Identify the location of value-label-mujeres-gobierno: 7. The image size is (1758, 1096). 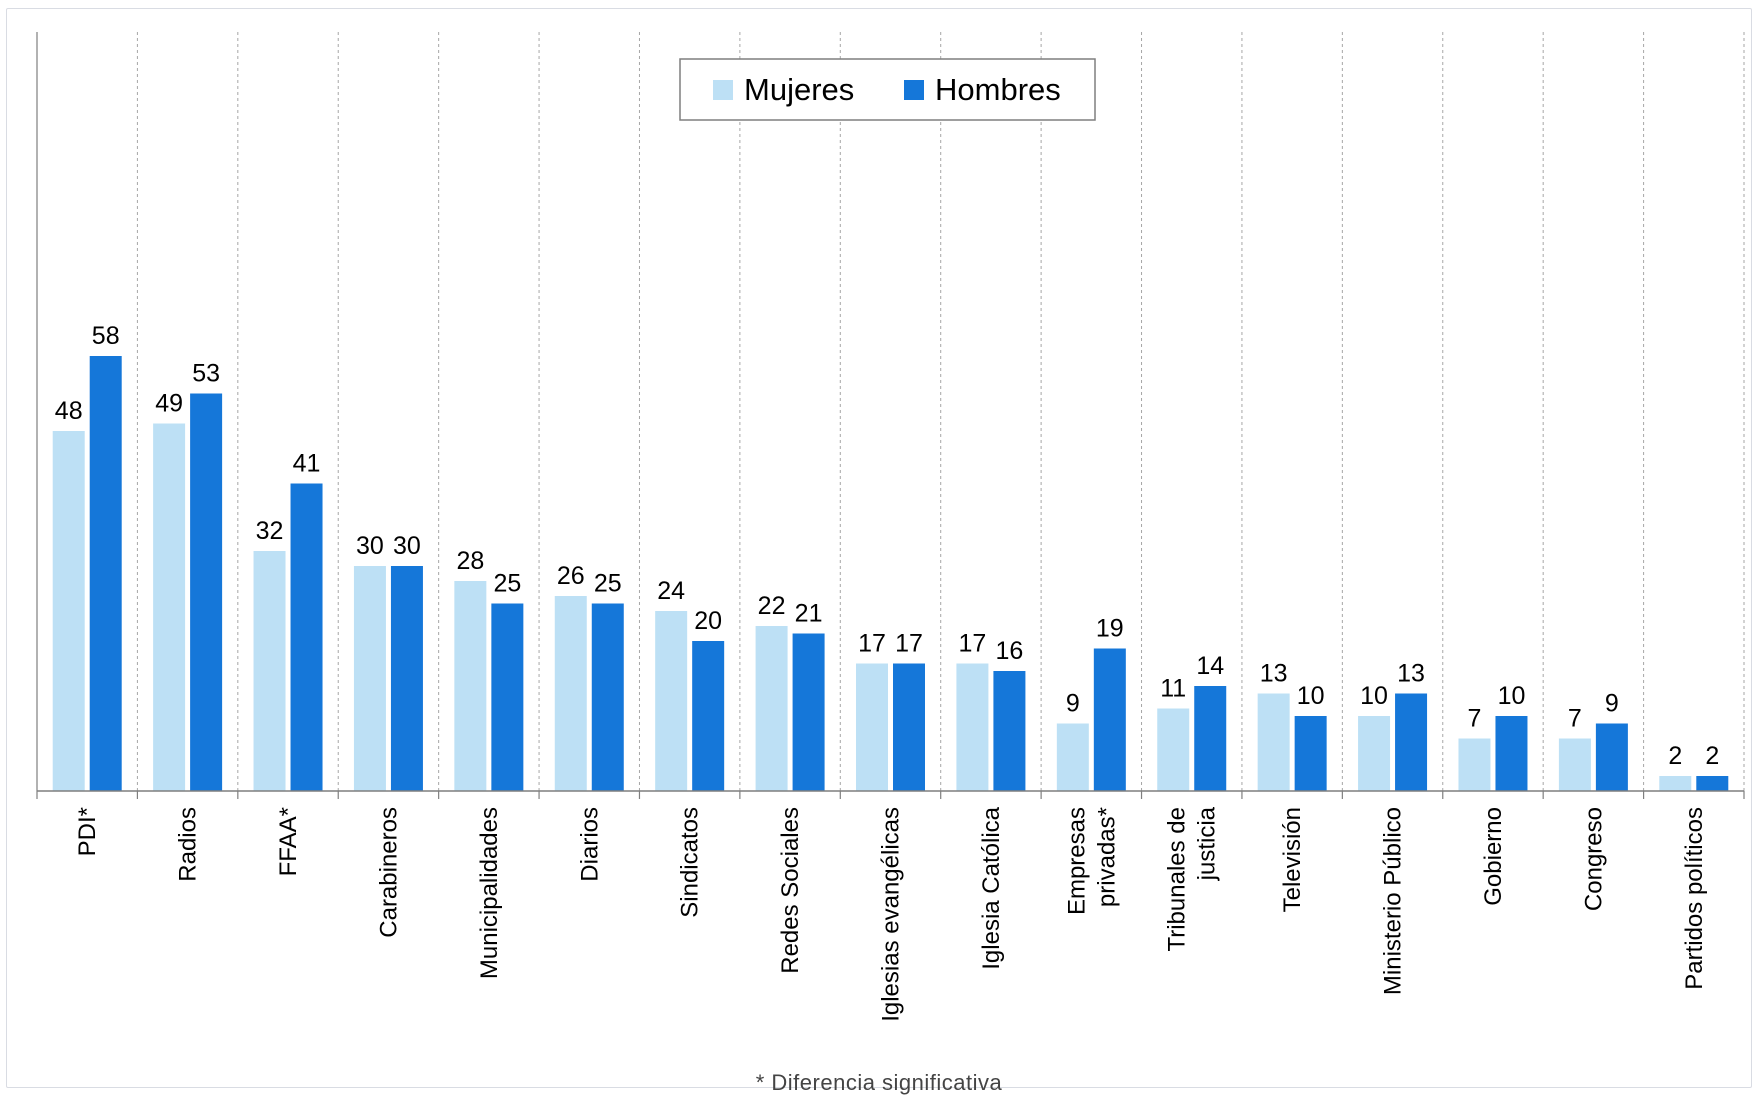
(1475, 719).